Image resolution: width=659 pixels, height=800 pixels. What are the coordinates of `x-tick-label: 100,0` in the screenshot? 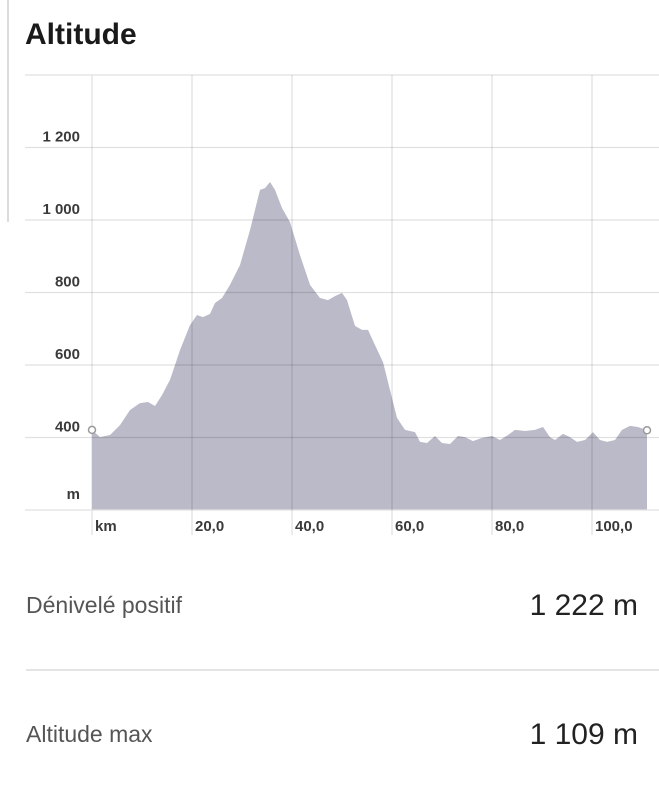 It's located at (614, 526).